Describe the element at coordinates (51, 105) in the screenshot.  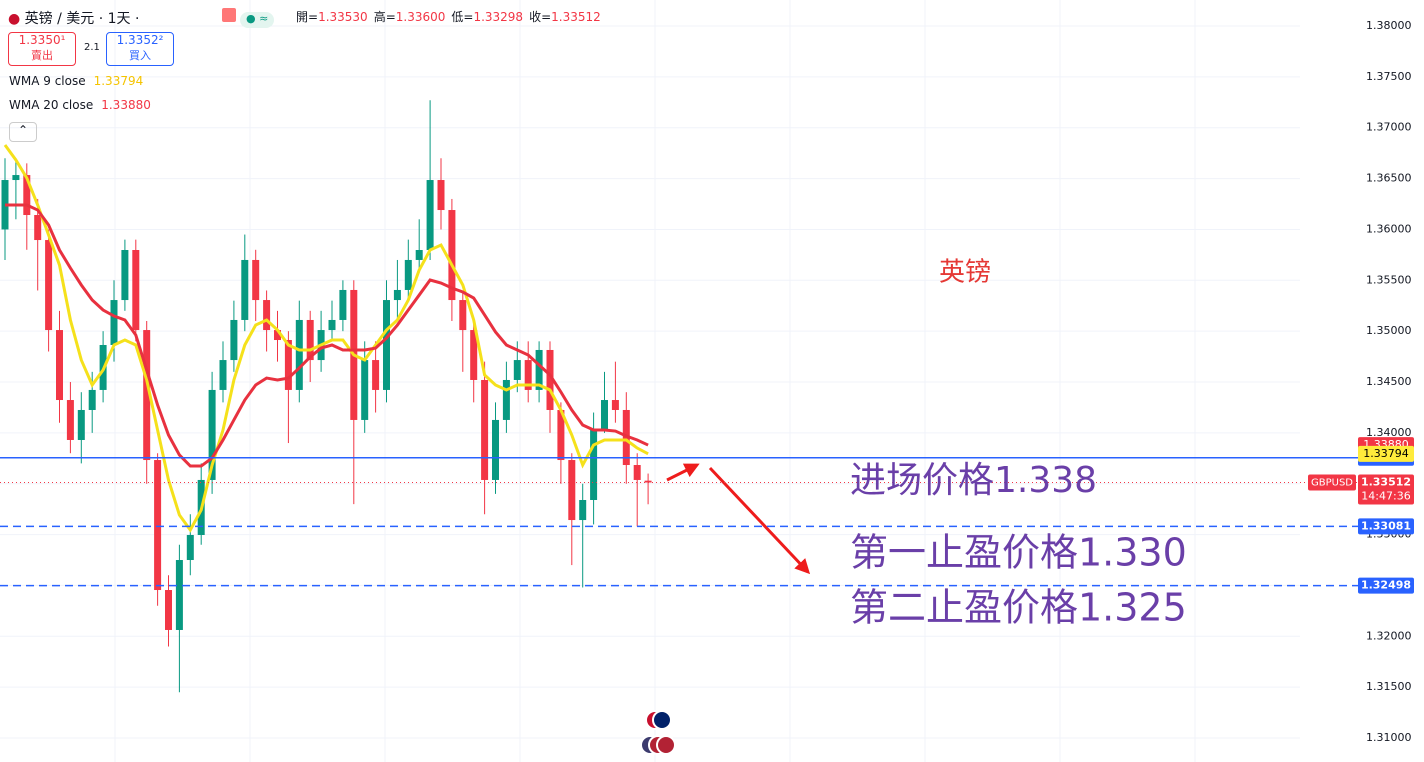
I see `indicator-name: WMA 20 close` at that location.